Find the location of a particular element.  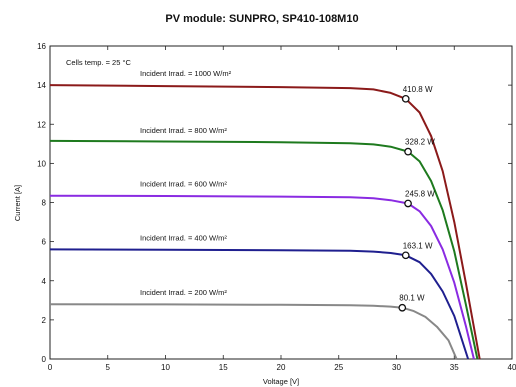

chart-title: PV module: SUNPRO, SP410-108M10 is located at coordinates (261, 19).